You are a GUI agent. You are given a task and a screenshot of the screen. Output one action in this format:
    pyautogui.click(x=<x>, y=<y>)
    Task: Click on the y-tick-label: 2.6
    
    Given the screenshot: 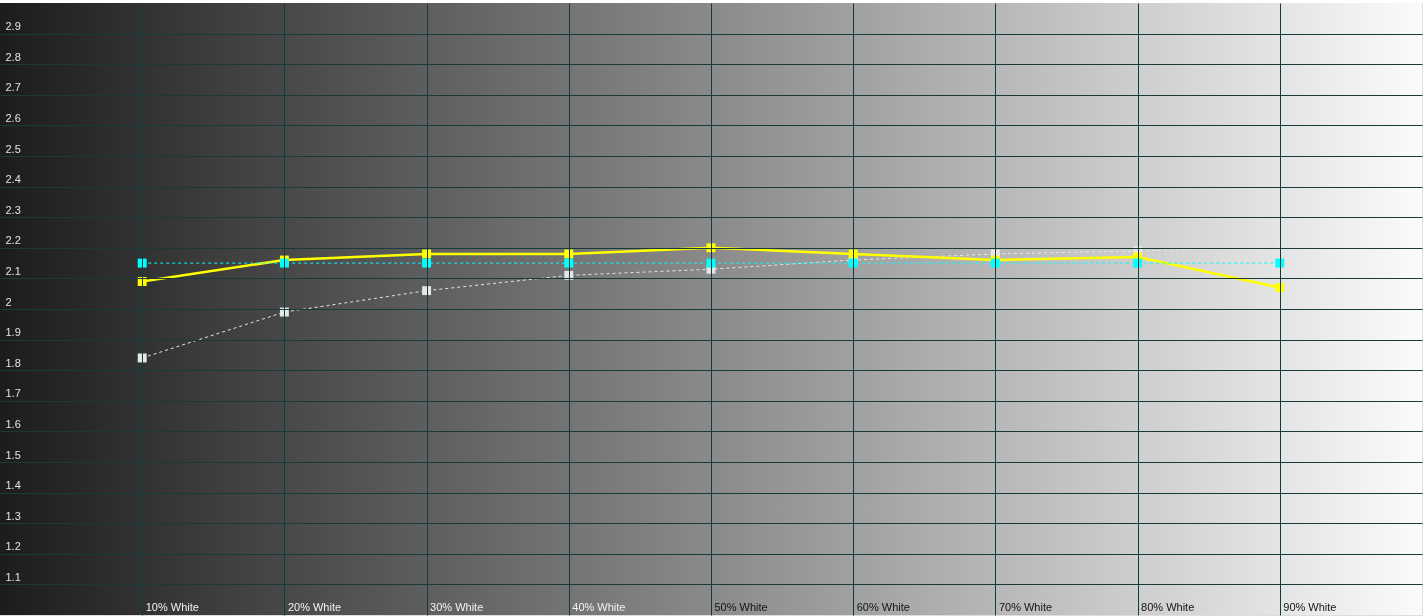 What is the action you would take?
    pyautogui.click(x=13, y=117)
    